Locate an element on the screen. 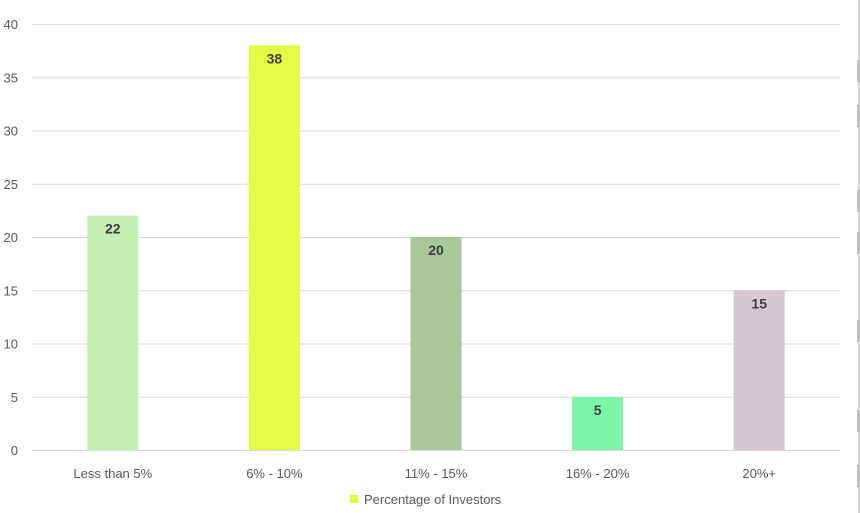 The height and width of the screenshot is (513, 860). y-tick-label: 40 is located at coordinates (11, 24).